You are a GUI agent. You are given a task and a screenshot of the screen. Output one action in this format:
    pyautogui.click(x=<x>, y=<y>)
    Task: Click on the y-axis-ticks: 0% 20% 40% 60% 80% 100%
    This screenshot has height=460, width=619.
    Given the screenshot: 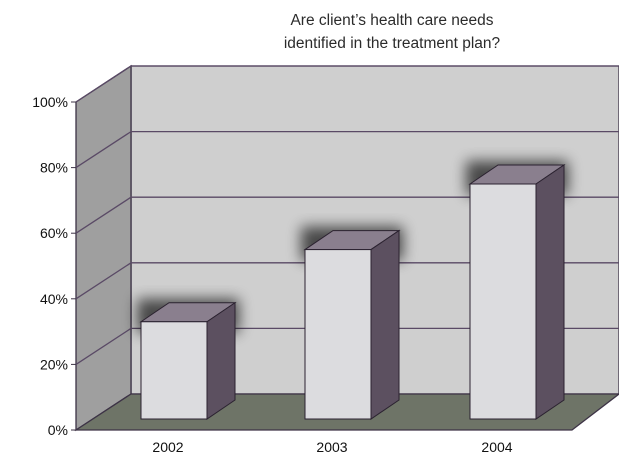 What is the action you would take?
    pyautogui.click(x=54, y=266)
    